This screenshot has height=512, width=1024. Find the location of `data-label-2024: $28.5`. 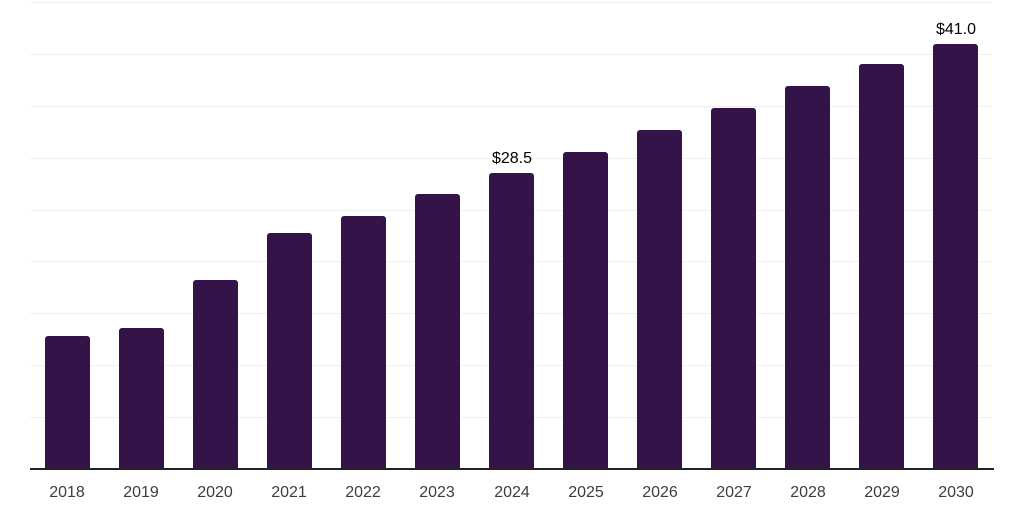

data-label-2024: $28.5 is located at coordinates (512, 158).